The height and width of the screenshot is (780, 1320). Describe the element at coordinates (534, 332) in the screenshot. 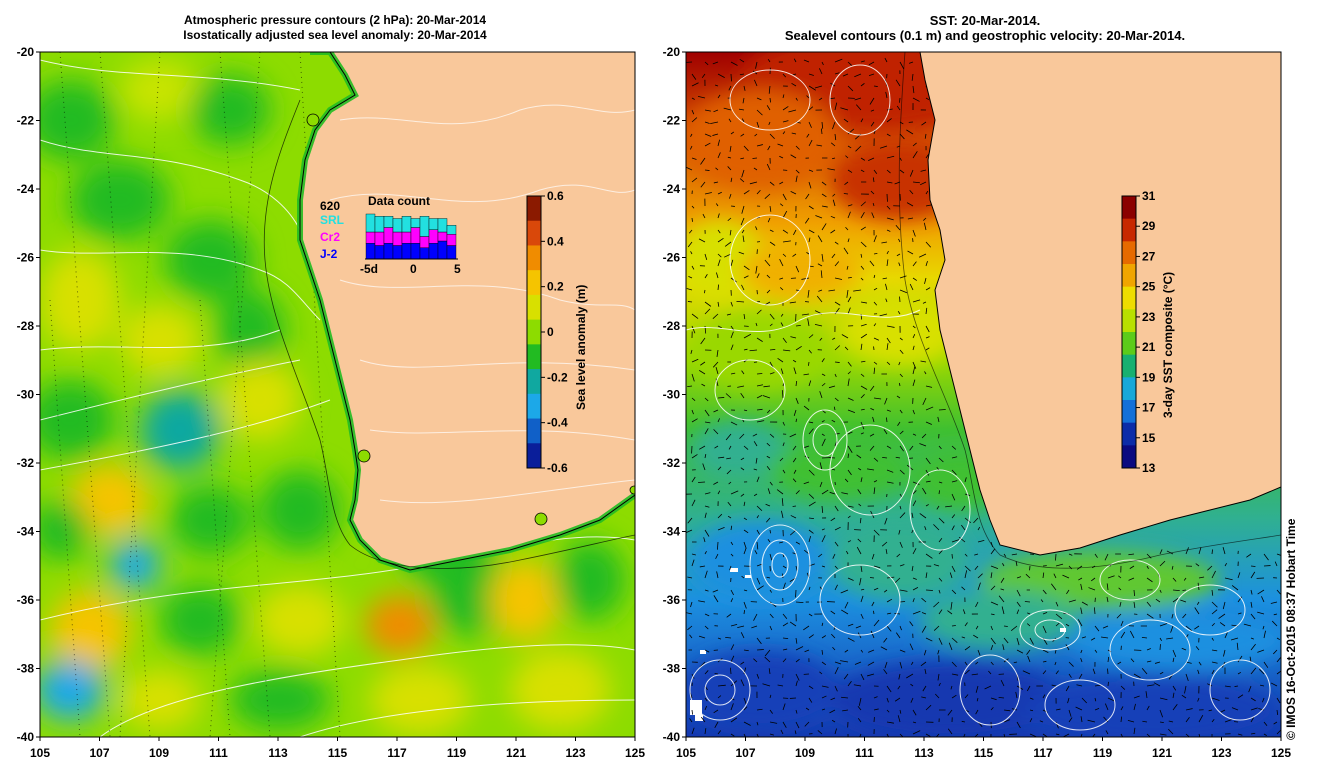

I see `left-colorbar-fill` at that location.